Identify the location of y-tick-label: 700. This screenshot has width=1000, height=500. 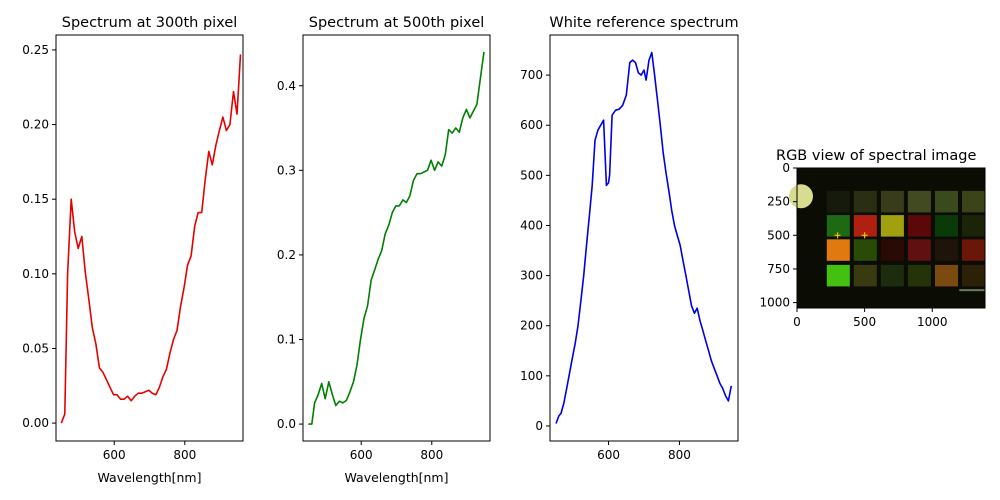
(531, 75).